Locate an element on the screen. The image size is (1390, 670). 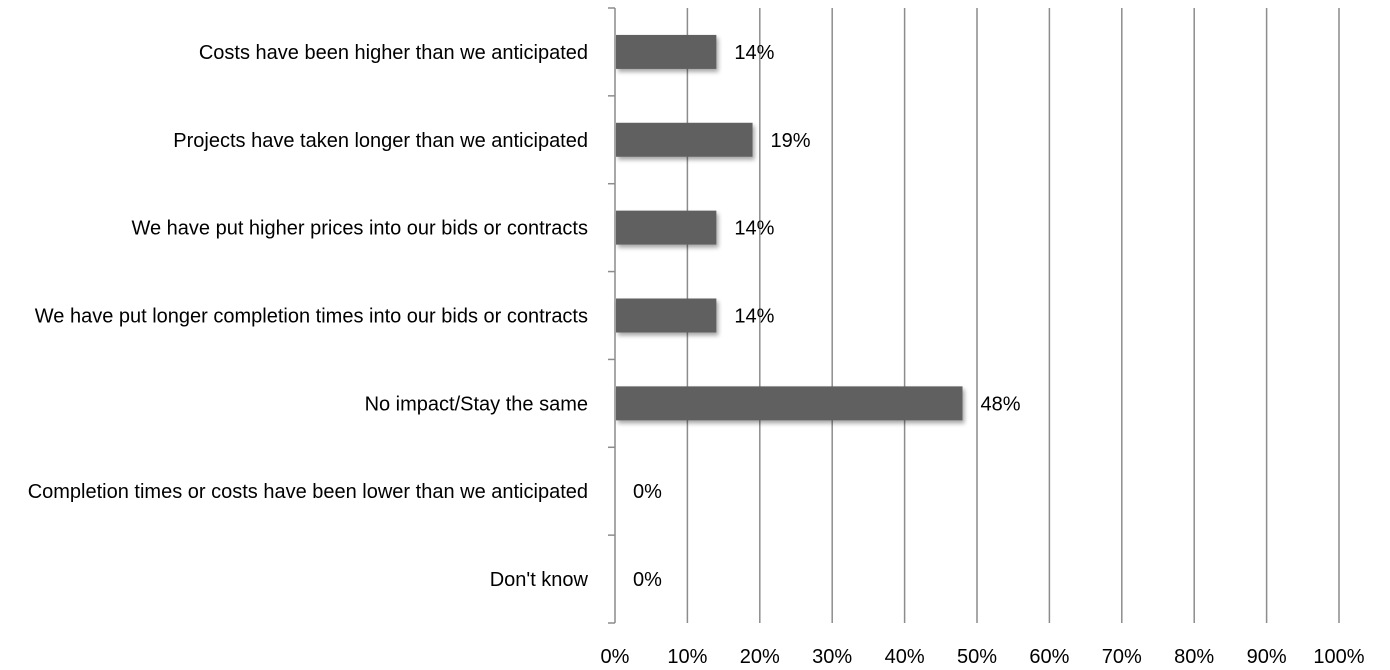
category-label: No impact/Stay the same is located at coordinates (476, 404).